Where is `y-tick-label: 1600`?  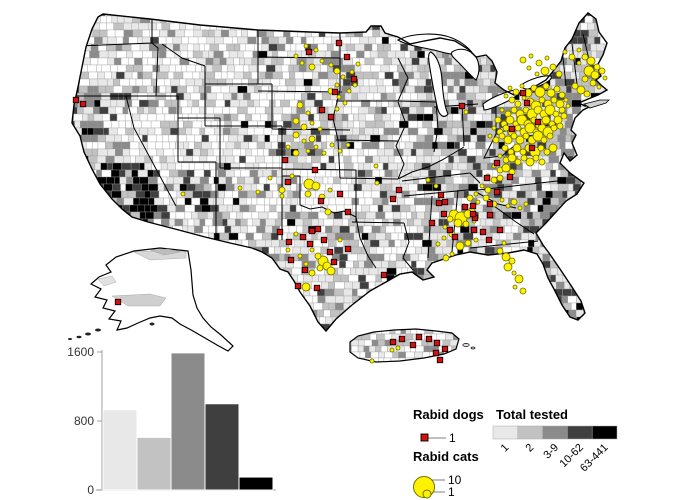 y-tick-label: 1600 is located at coordinates (80, 352).